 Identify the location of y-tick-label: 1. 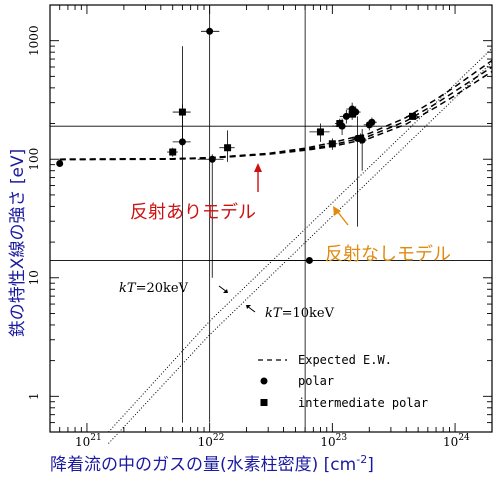
(34, 396).